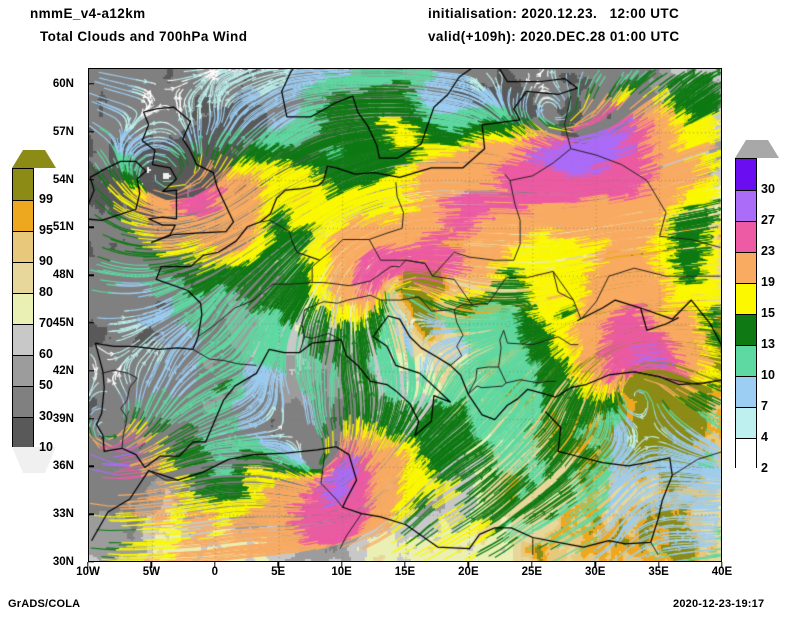  What do you see at coordinates (46, 199) in the screenshot?
I see `colorbar-tick-label: 99` at bounding box center [46, 199].